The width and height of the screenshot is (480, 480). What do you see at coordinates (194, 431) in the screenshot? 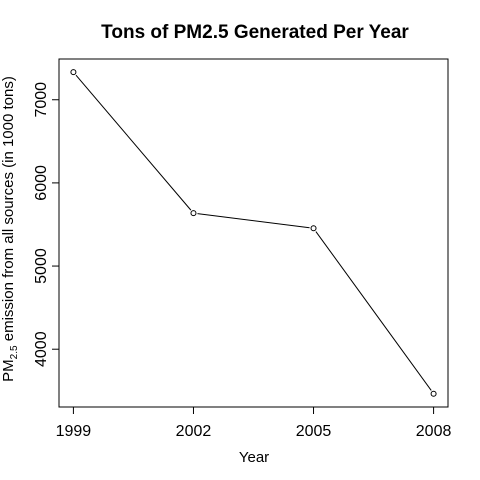
I see `x-tick-label: 2002` at bounding box center [194, 431].